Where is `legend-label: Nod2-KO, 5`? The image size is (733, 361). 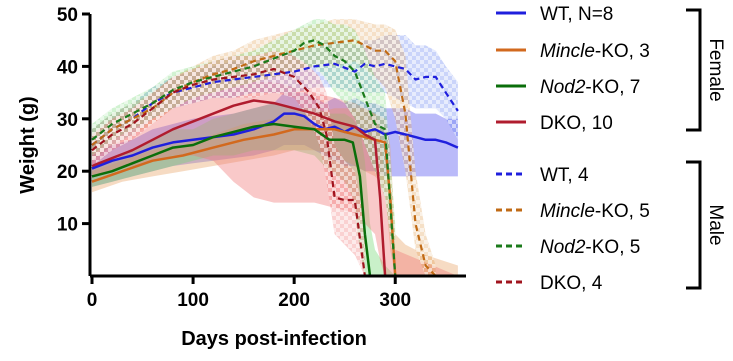 legend-label: Nod2-KO, 5 is located at coordinates (590, 247).